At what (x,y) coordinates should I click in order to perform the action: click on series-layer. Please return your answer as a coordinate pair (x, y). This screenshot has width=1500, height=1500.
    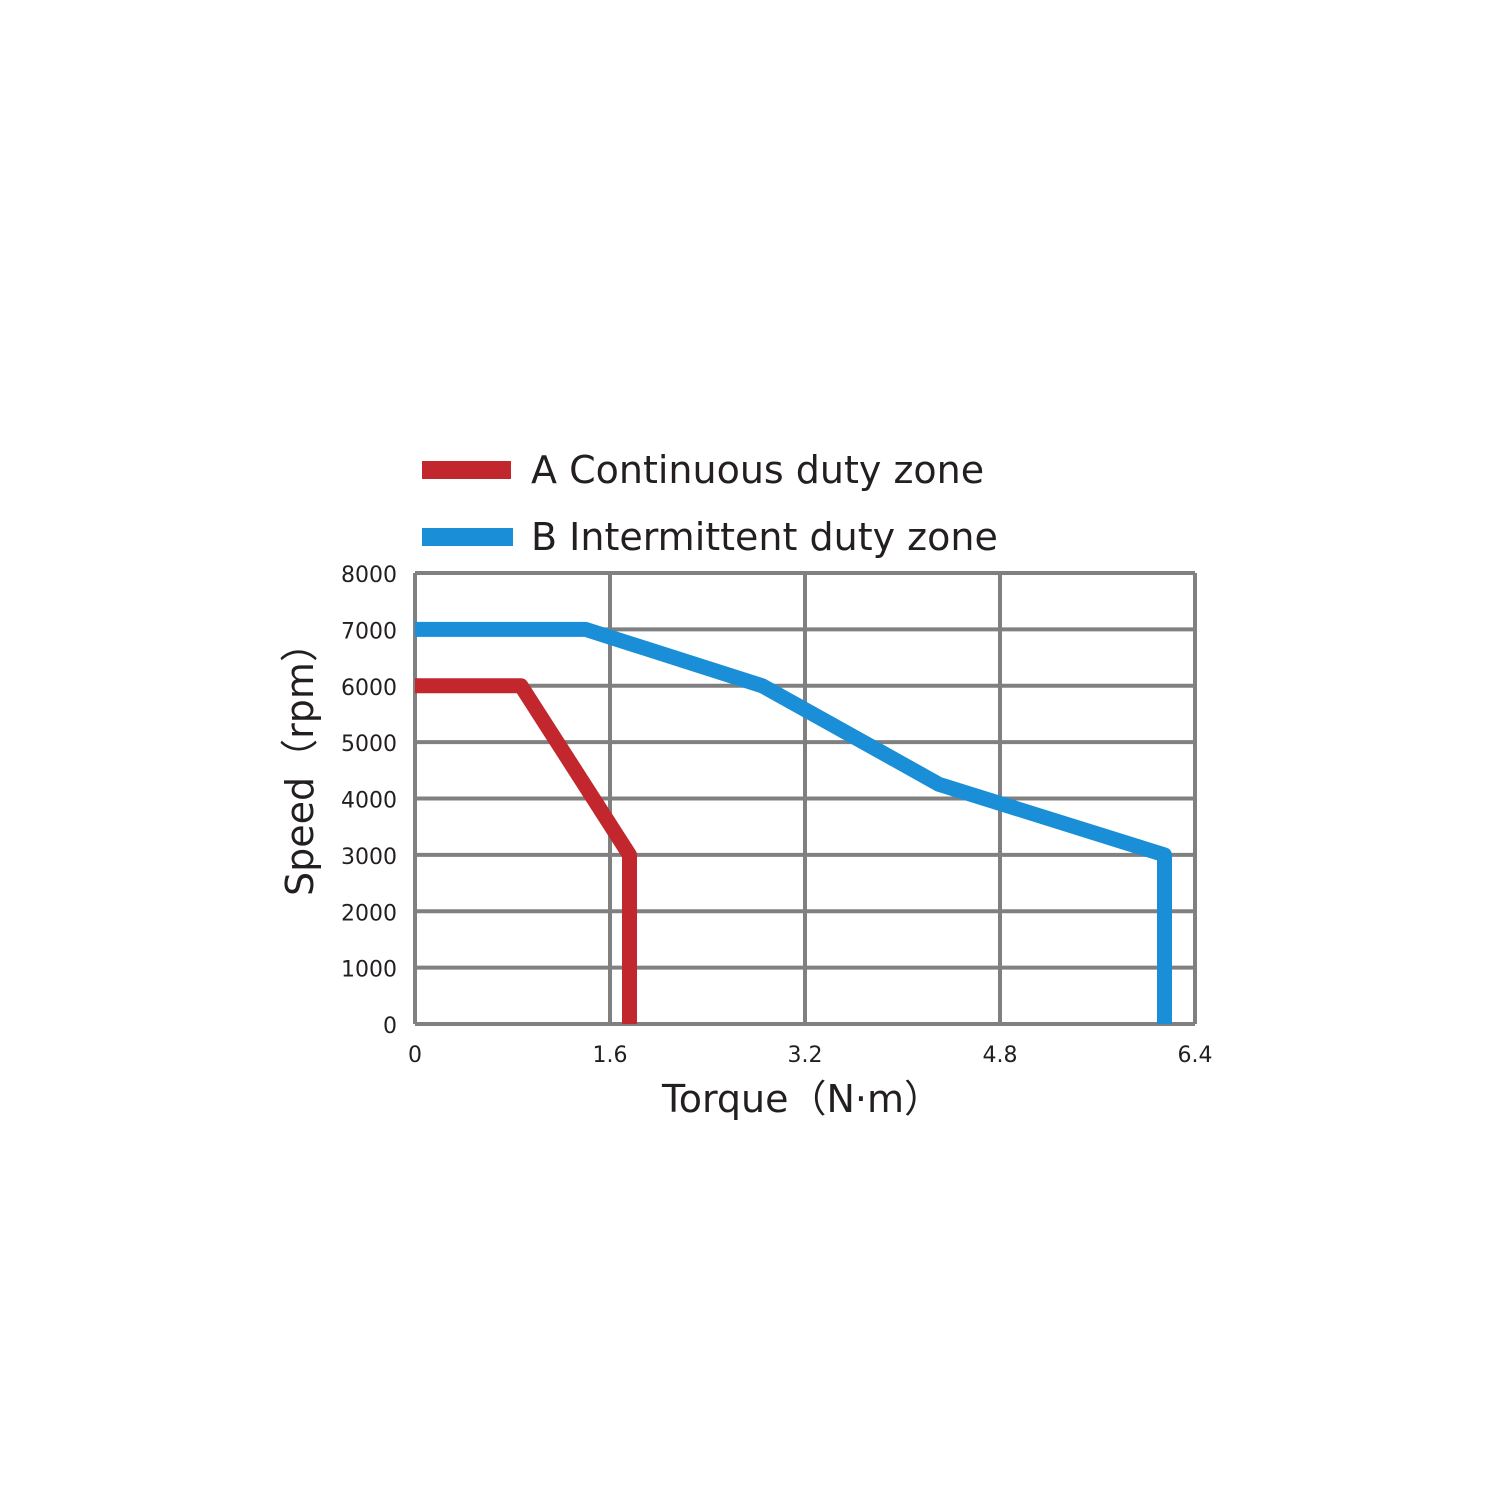
    Looking at the image, I should click on (793, 822).